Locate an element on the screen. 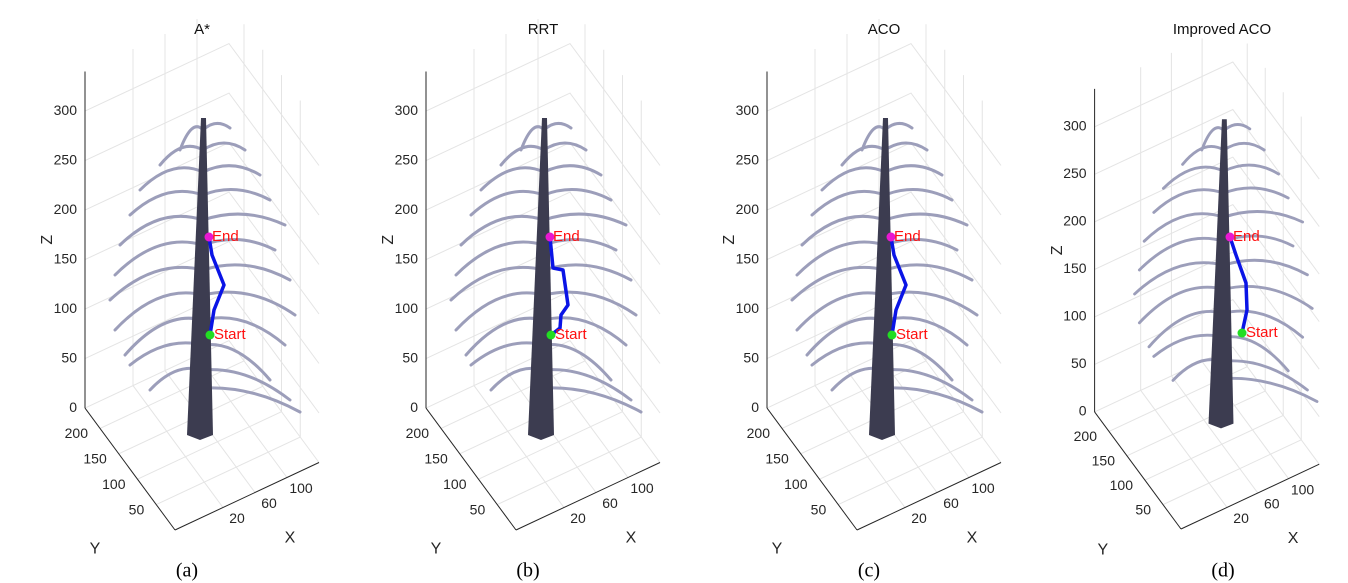 The height and width of the screenshot is (583, 1348). panel-title: RRT is located at coordinates (543, 29).